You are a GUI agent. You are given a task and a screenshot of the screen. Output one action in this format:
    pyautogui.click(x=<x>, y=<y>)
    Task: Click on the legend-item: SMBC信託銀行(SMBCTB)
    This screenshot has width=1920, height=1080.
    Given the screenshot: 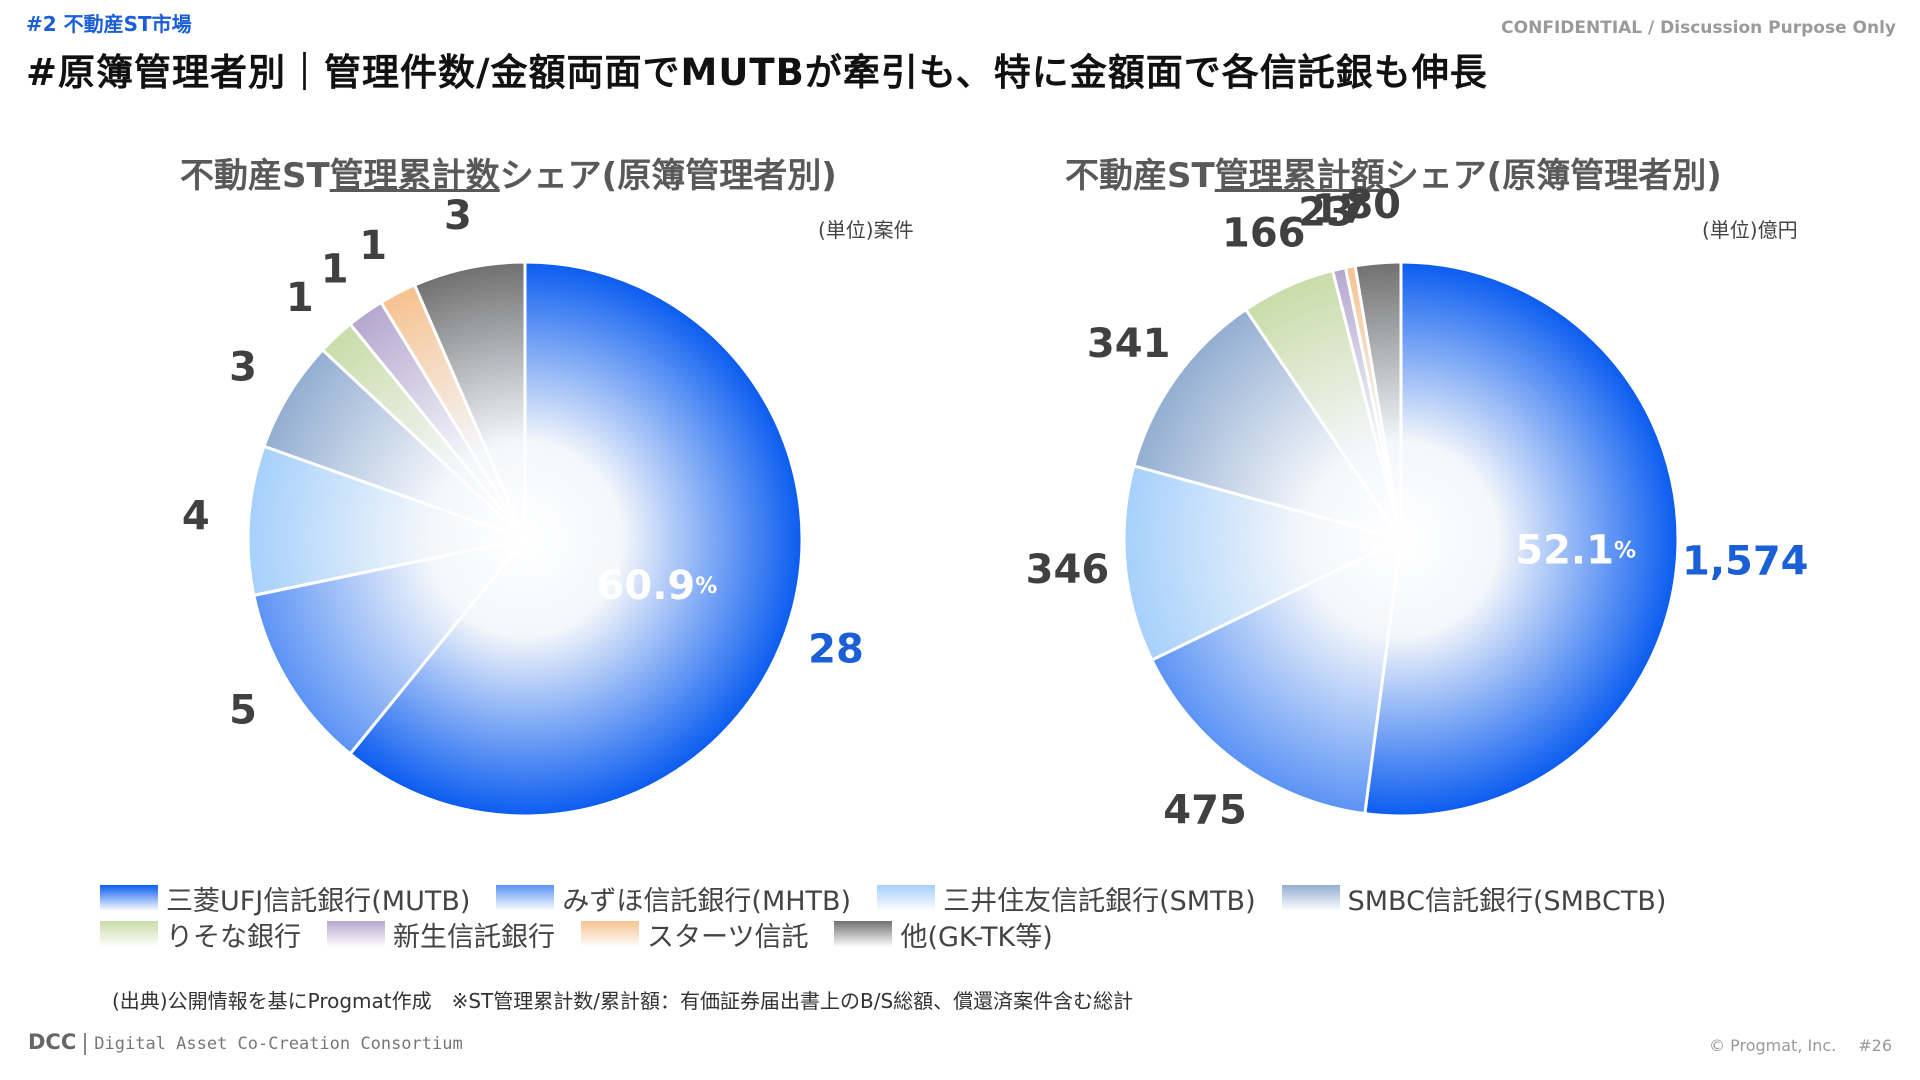 What is the action you would take?
    pyautogui.click(x=1474, y=898)
    